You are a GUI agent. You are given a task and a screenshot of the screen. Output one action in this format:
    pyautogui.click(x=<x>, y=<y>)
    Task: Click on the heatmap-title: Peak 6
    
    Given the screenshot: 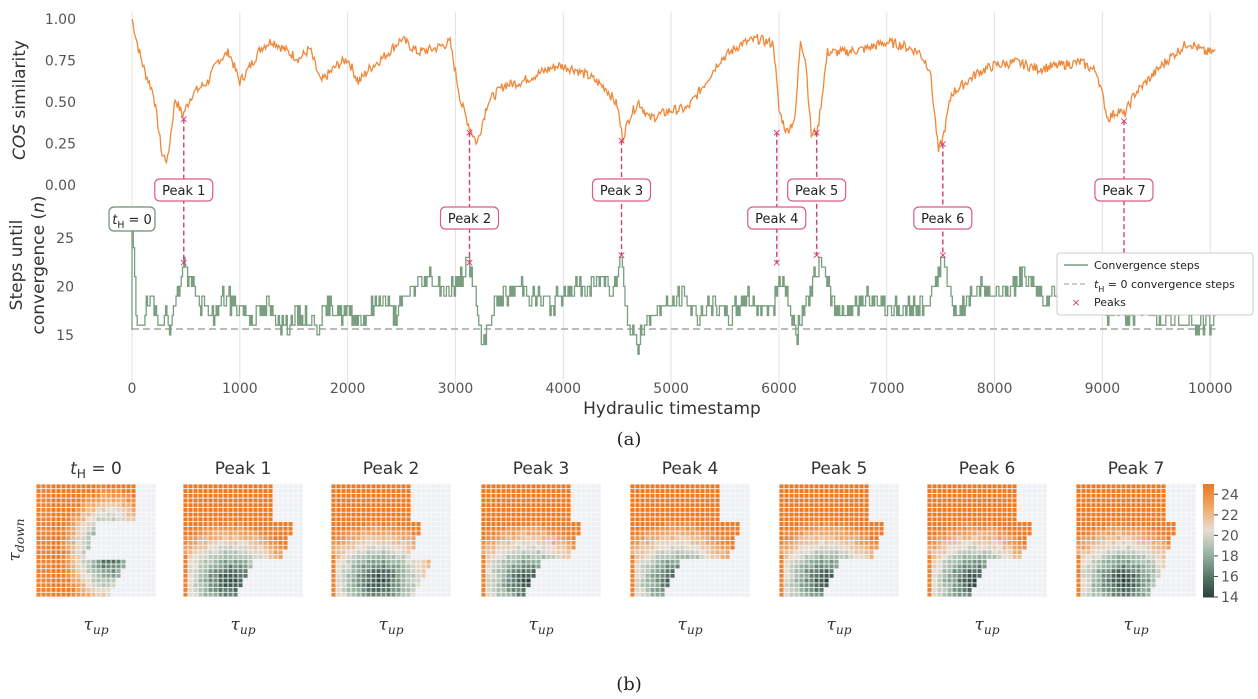 What is the action you would take?
    pyautogui.click(x=987, y=469)
    